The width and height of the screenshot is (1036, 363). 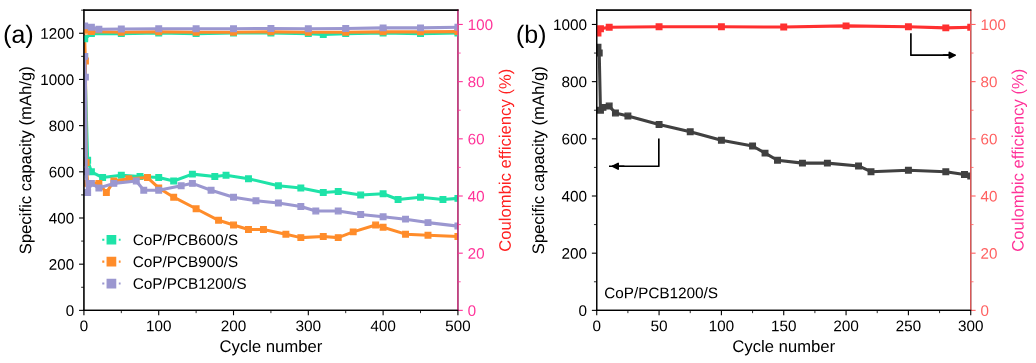 What do you see at coordinates (784, 326) in the screenshot?
I see `x-tick-label: 150` at bounding box center [784, 326].